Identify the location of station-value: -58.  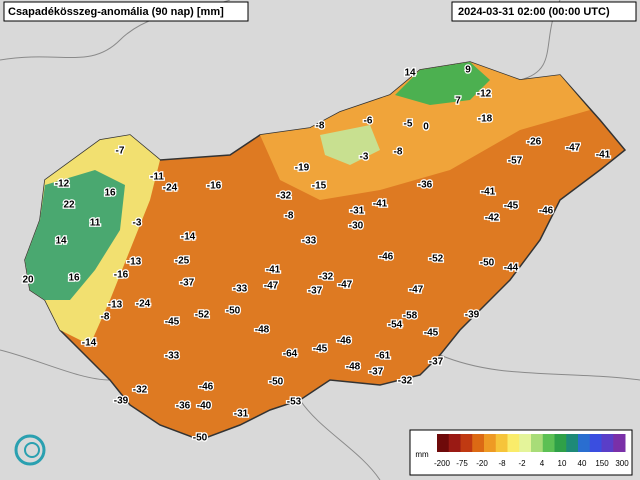
(410, 316).